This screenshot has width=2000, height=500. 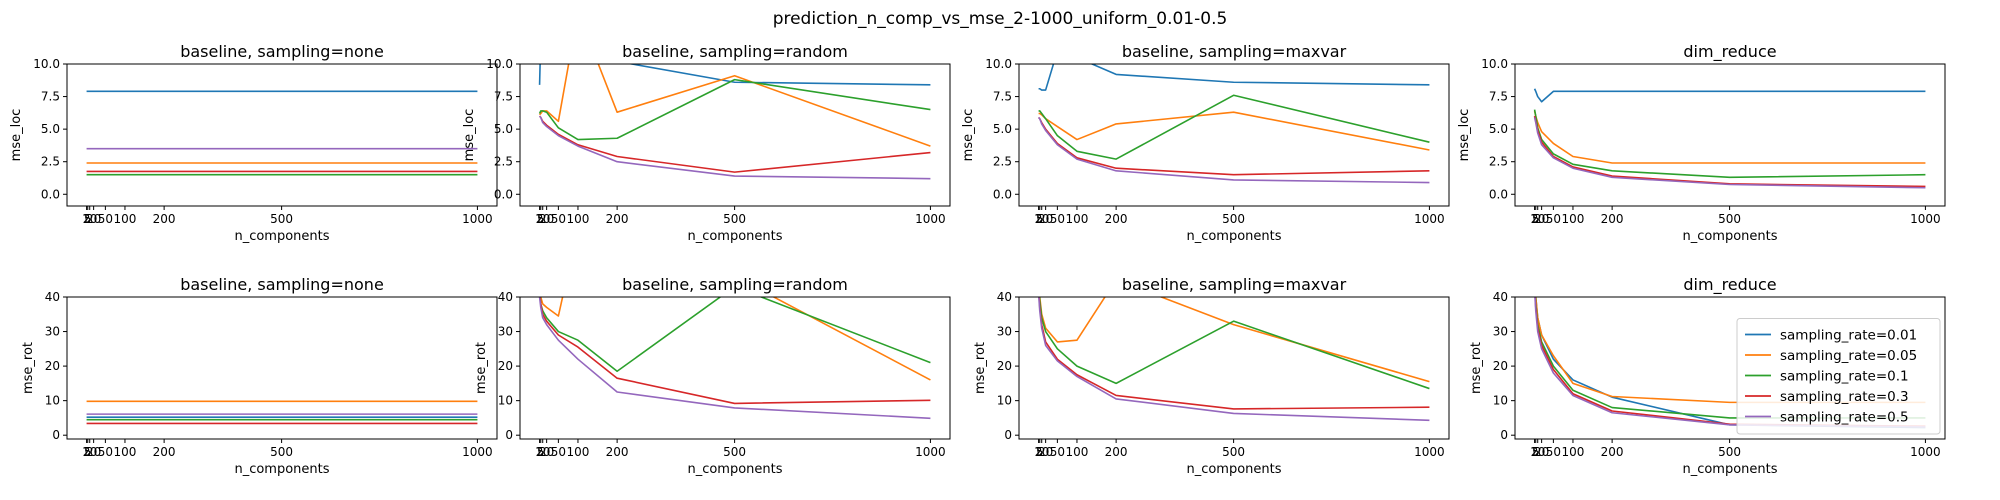 I want to click on legend-entry: sampling_rate=0.3, so click(x=1844, y=397).